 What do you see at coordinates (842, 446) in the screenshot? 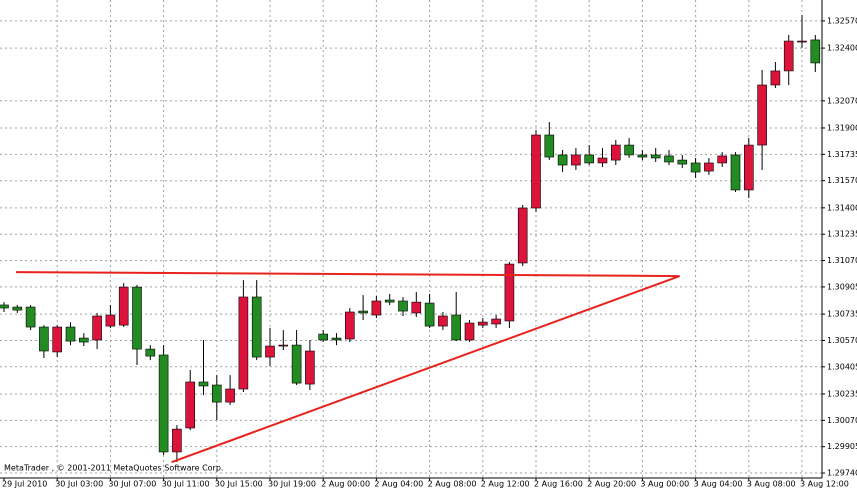
I see `y-tick-label: 1.29905` at bounding box center [842, 446].